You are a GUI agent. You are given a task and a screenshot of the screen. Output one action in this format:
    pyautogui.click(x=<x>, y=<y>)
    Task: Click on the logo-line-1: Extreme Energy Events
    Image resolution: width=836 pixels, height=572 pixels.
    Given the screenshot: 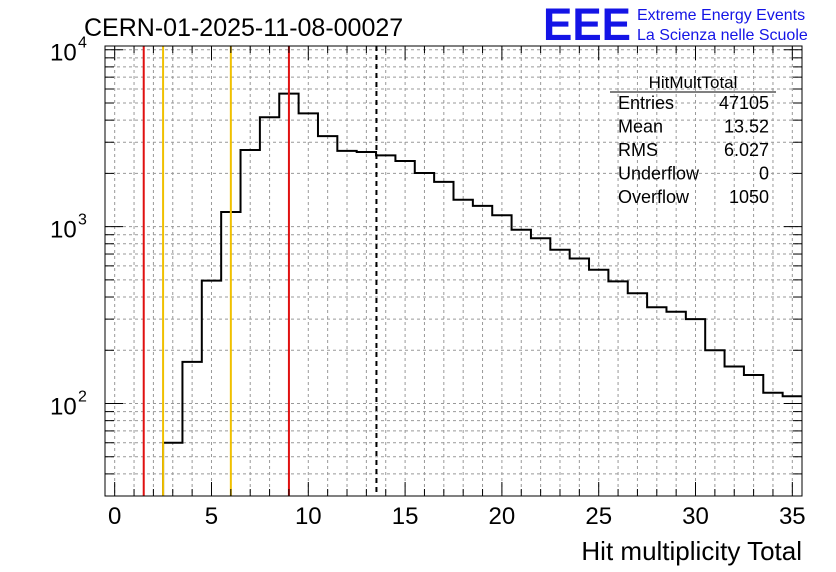 What is the action you would take?
    pyautogui.click(x=721, y=15)
    